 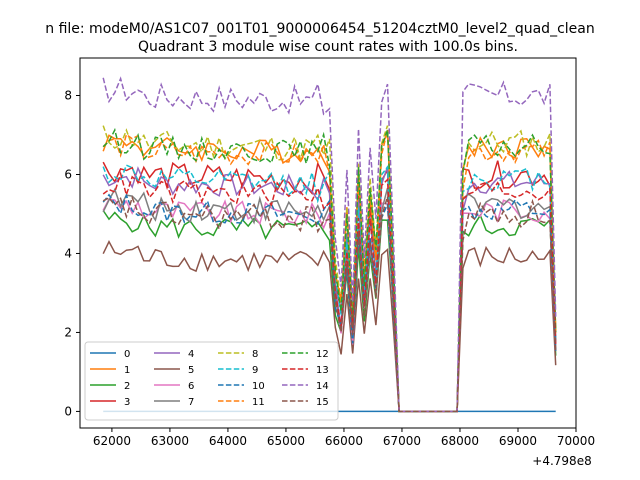 I want to click on x-tick-label: 66000, so click(x=344, y=441).